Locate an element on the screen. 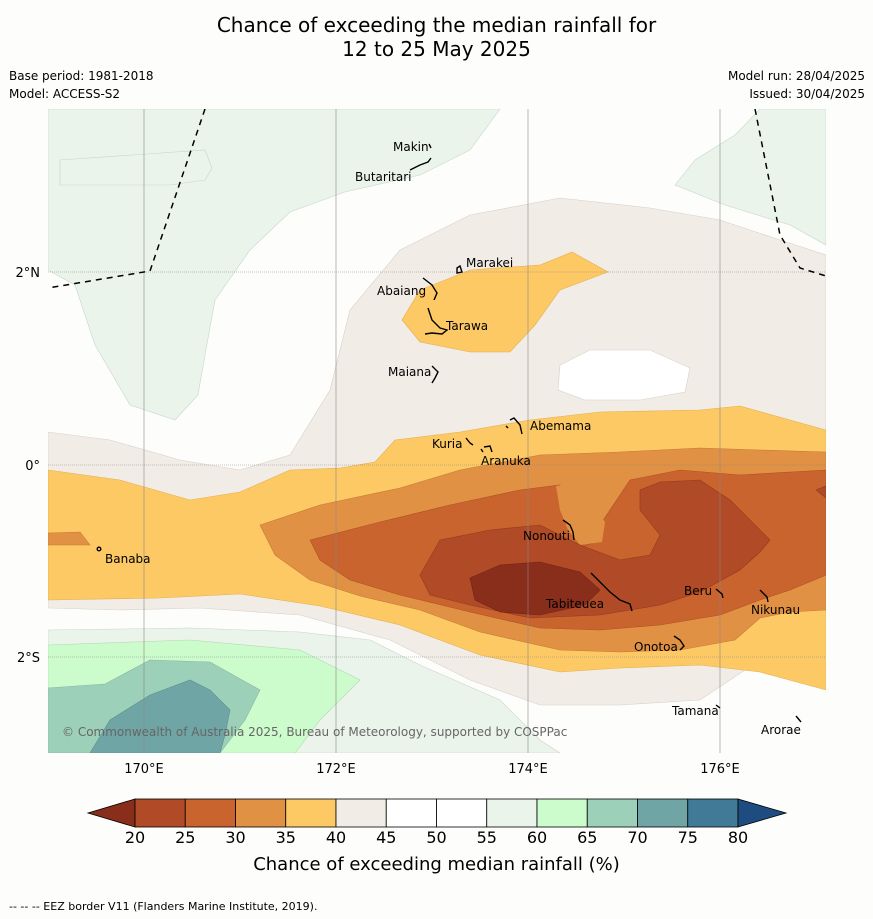 This screenshot has height=919, width=873. contour-55-60-northeast is located at coordinates (750, 177).